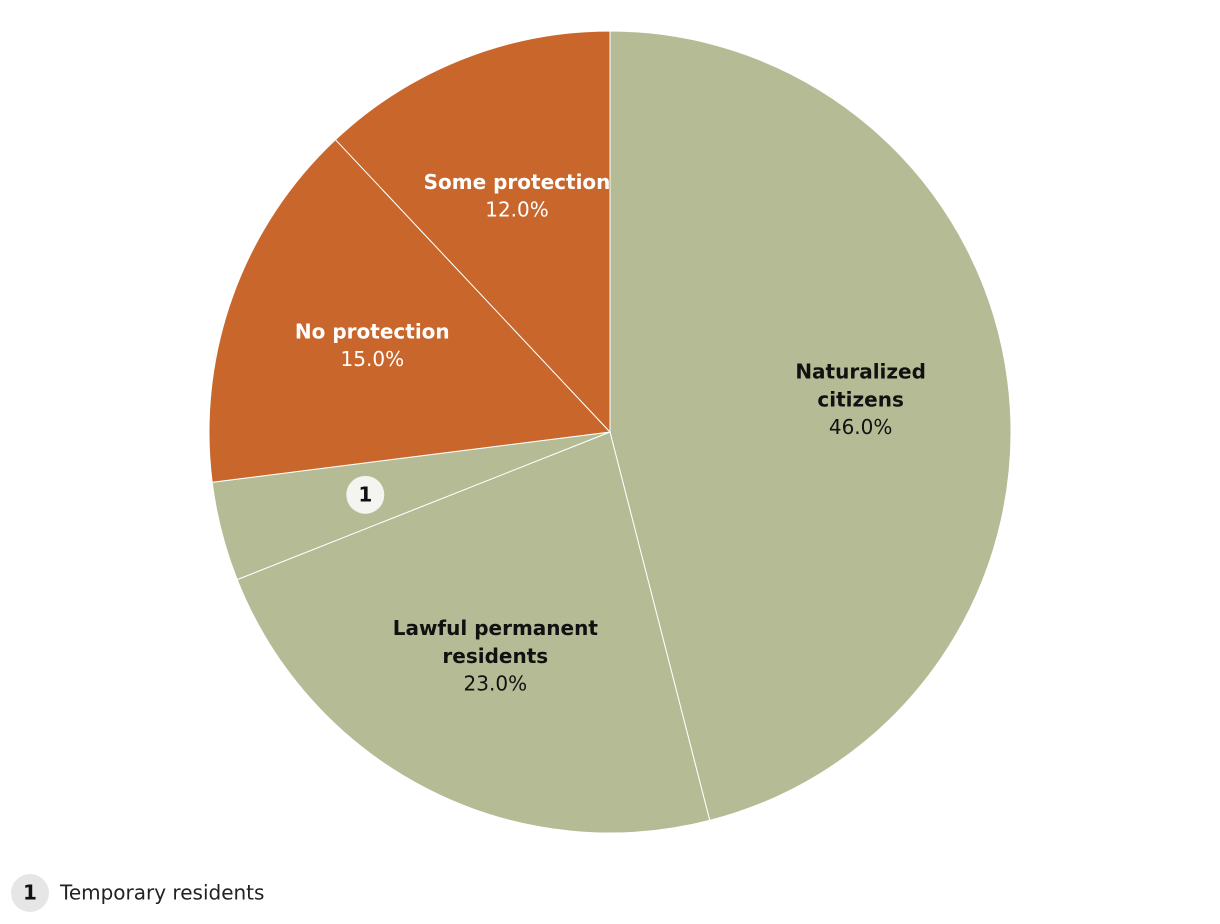 Image resolution: width=1220 pixels, height=924 pixels. I want to click on slice-value: 15.0%, so click(373, 359).